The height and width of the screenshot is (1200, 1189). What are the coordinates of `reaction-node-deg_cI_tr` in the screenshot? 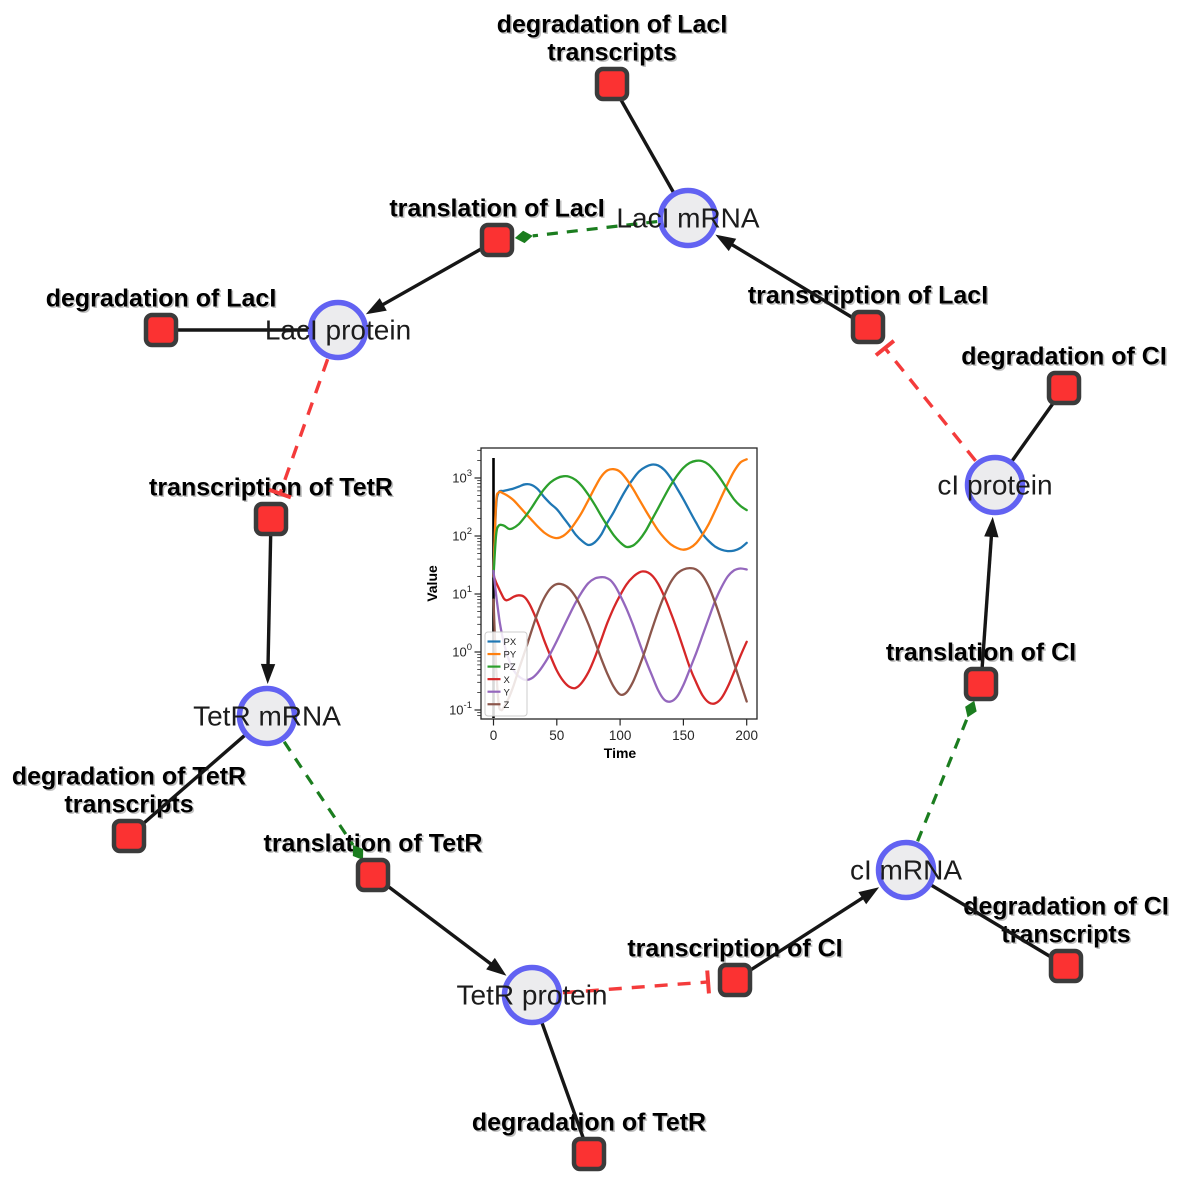 It's located at (1066, 966).